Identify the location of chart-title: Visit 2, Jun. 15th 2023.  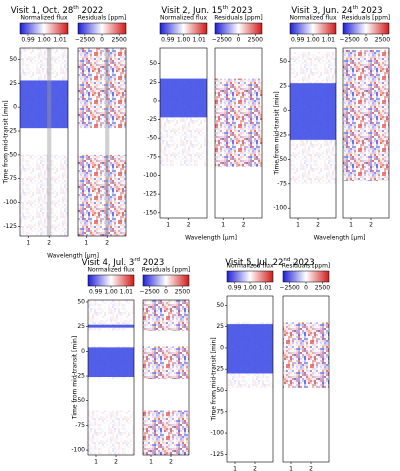
(206, 10).